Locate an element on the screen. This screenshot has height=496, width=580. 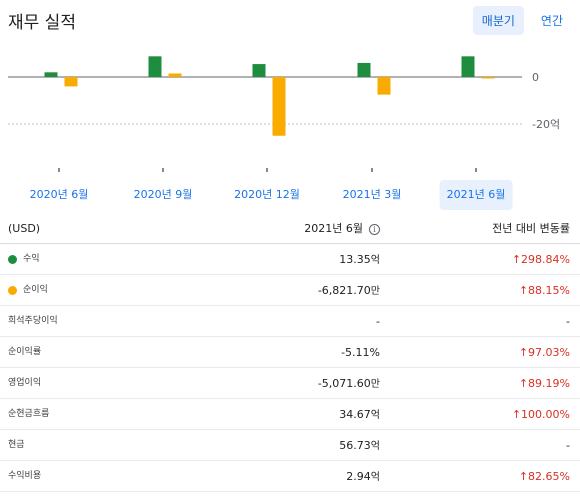
row-label-text: 영업이익 is located at coordinates (25, 383).